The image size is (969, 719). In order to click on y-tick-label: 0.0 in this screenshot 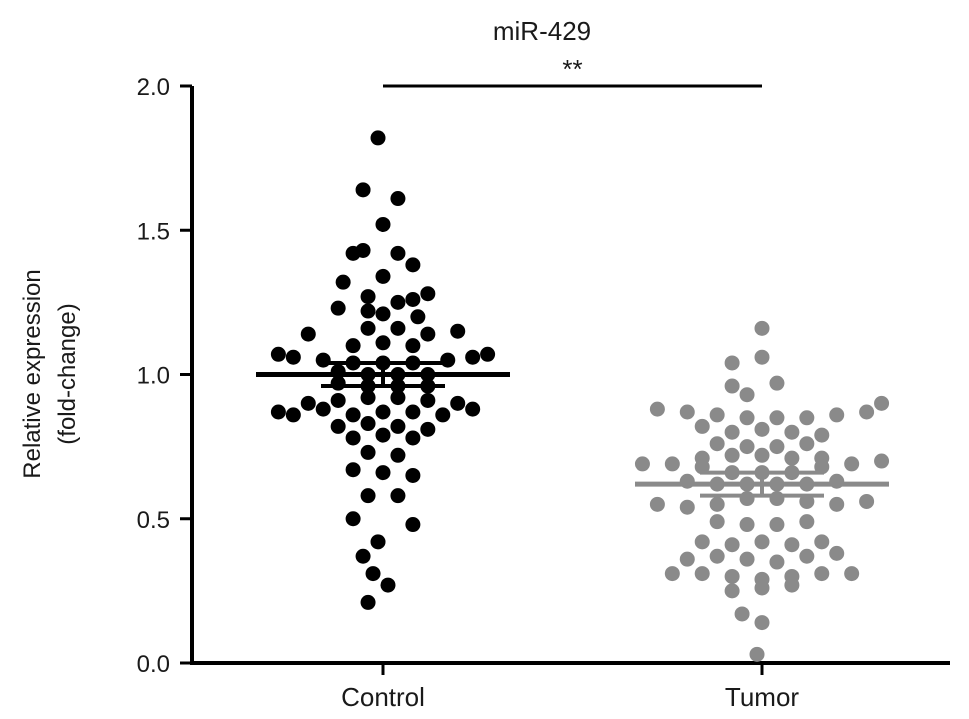, I will do `click(153, 664)`.